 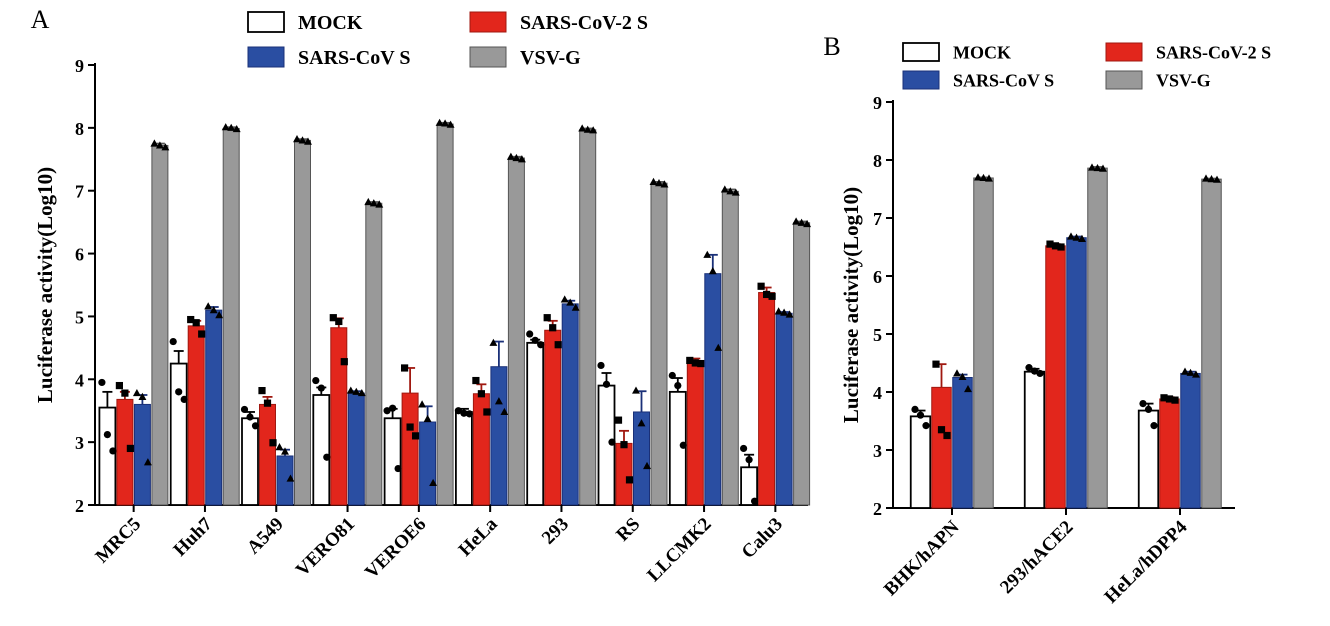 I want to click on x-category-label: 293, so click(x=555, y=531).